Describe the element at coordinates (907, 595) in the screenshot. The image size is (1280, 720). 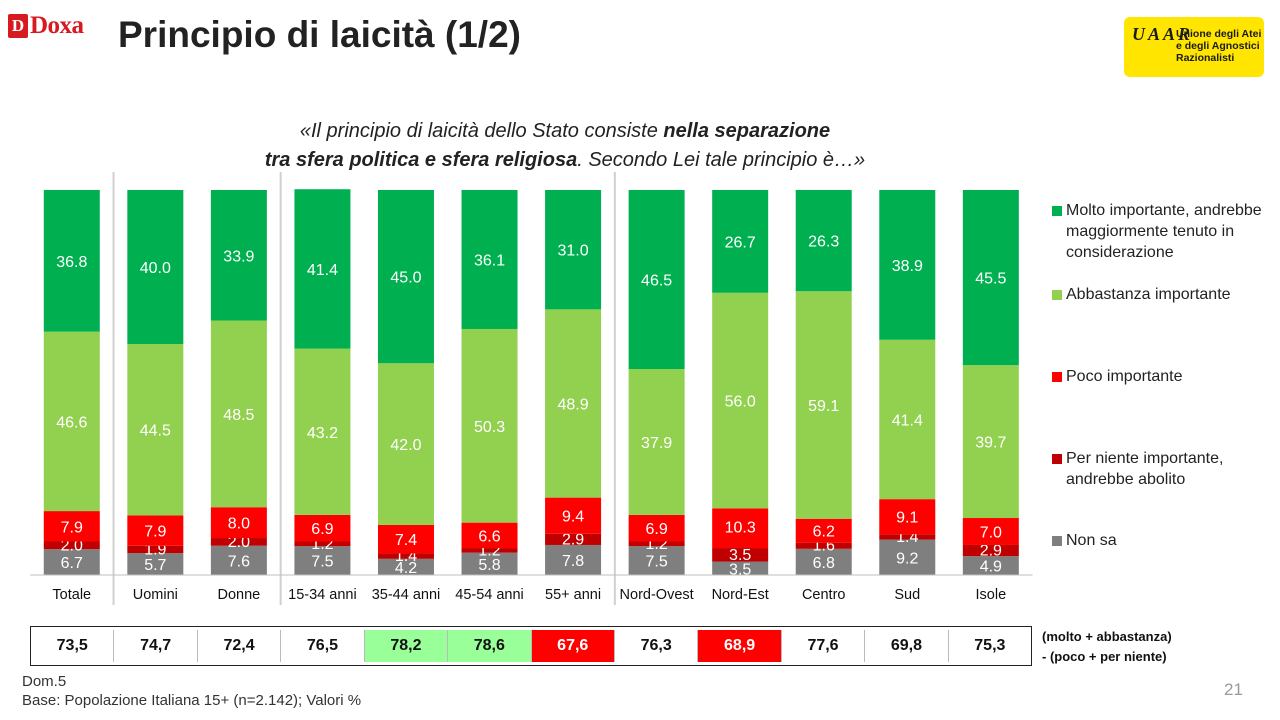
I see `x-tick-label: Sud` at that location.